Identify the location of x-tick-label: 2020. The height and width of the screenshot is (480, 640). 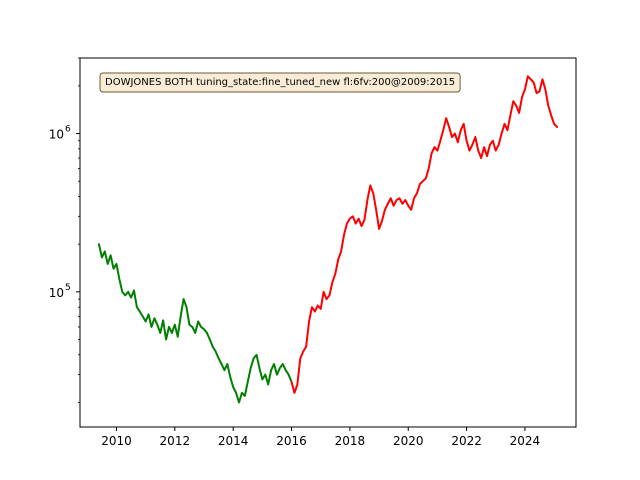
(408, 441).